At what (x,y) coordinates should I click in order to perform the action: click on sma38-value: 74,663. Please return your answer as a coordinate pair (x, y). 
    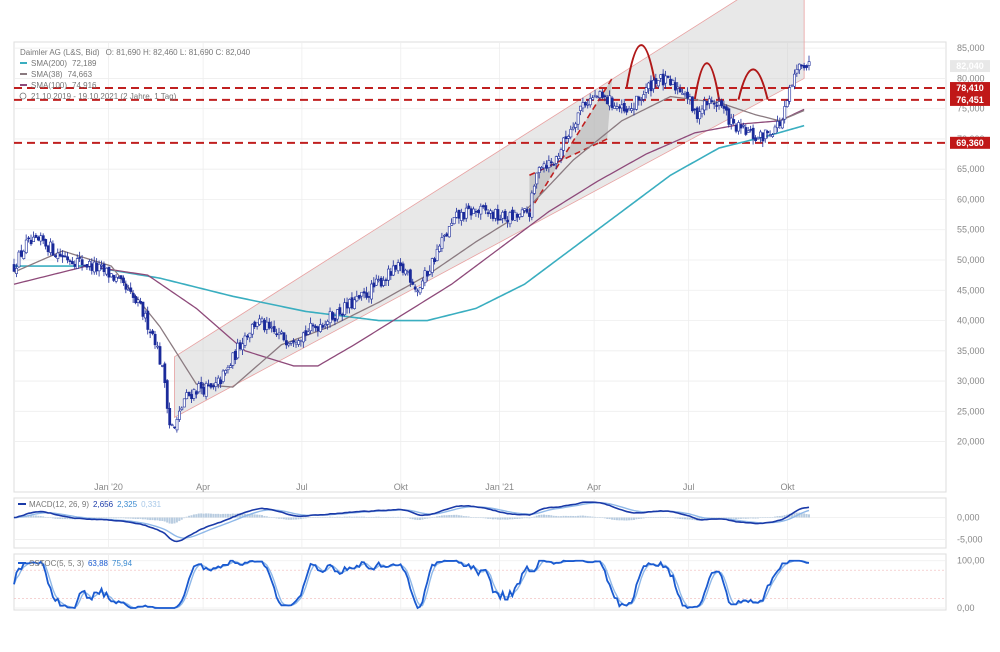
    Looking at the image, I should click on (80, 74).